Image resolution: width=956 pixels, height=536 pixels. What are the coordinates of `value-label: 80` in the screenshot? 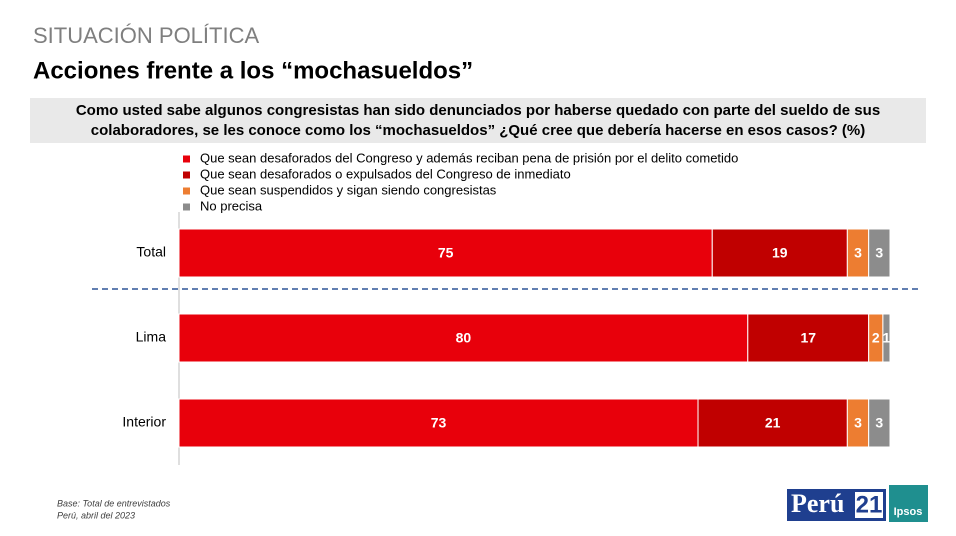 It's located at (464, 338).